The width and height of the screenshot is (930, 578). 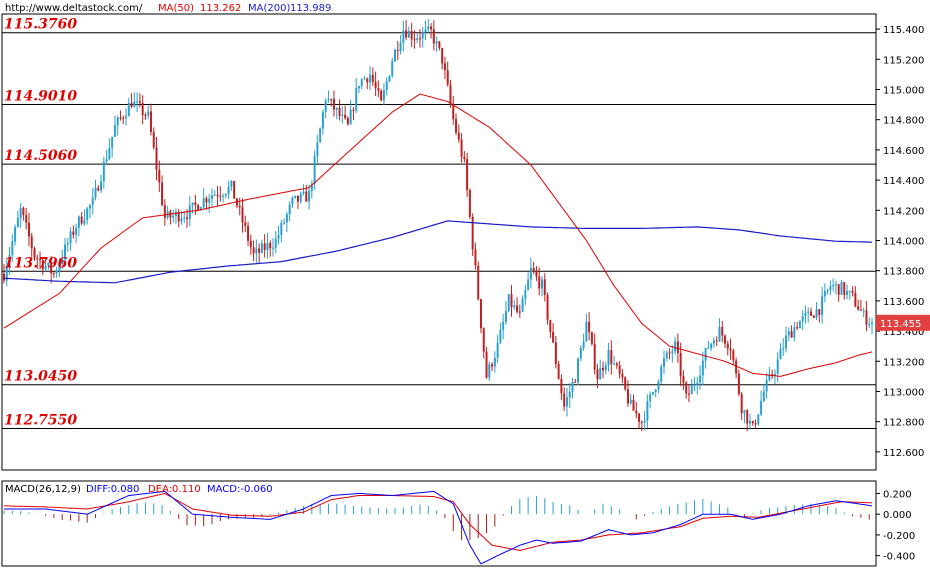 I want to click on level-label: 115.3760, so click(x=40, y=25).